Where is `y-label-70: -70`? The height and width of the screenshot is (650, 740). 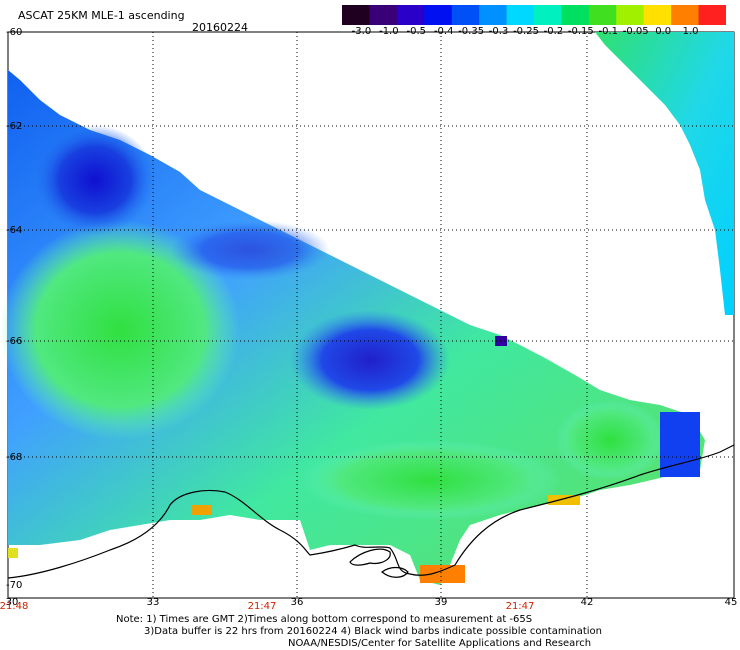 y-label-70: -70 is located at coordinates (14, 585).